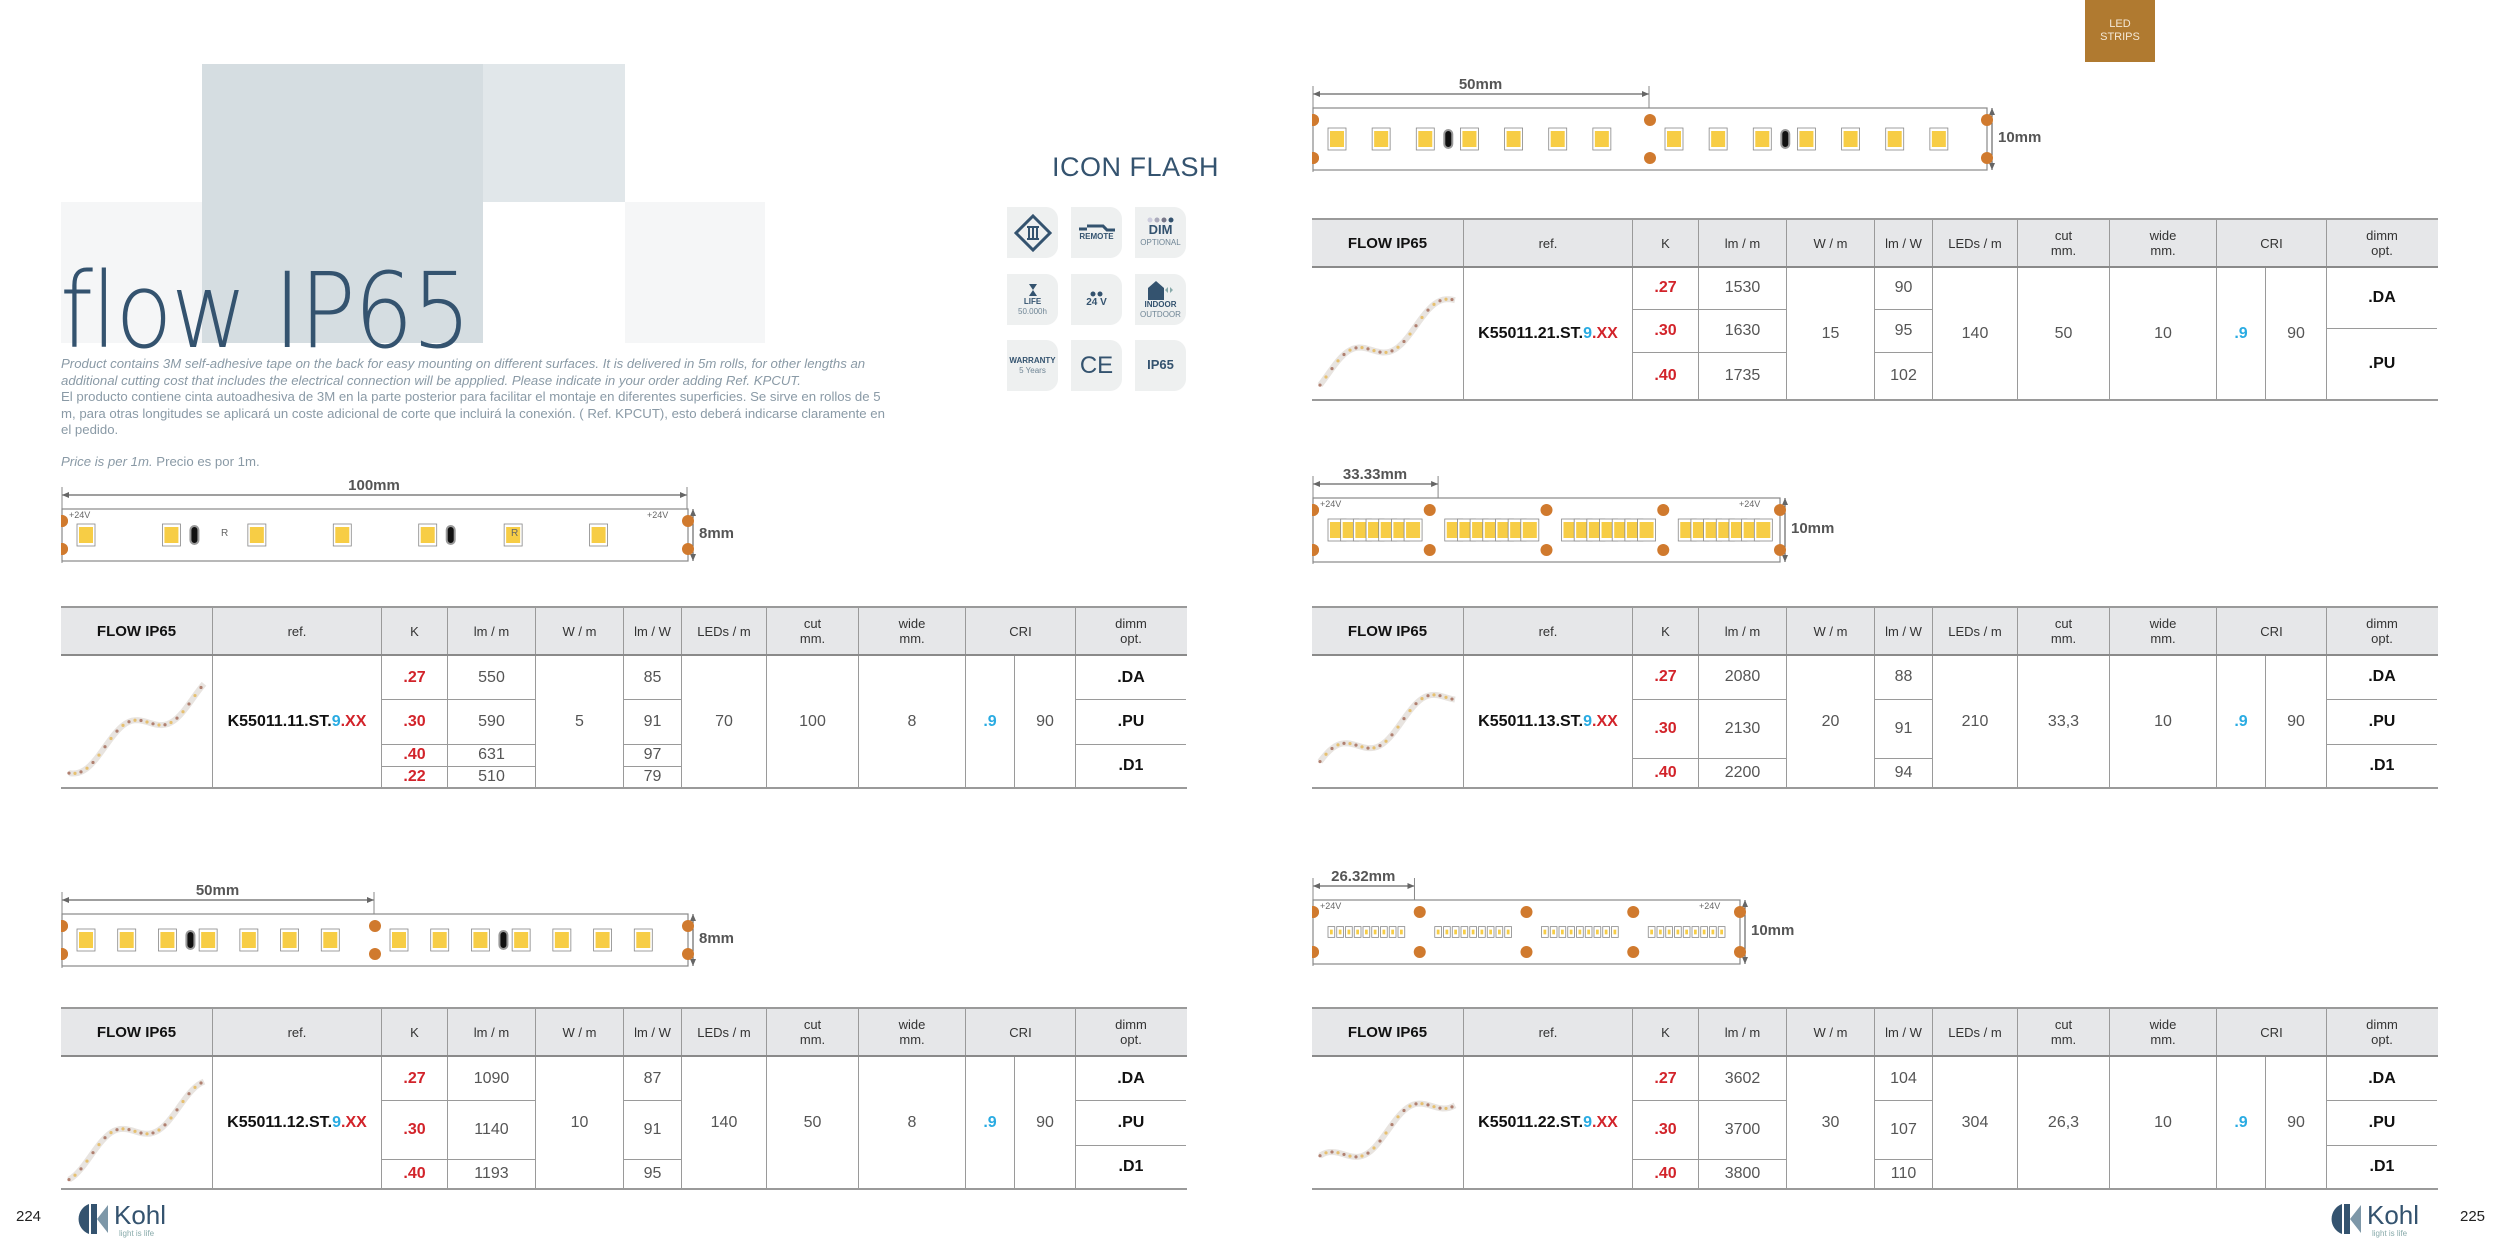  I want to click on page-title: flow IP65, so click(265, 311).